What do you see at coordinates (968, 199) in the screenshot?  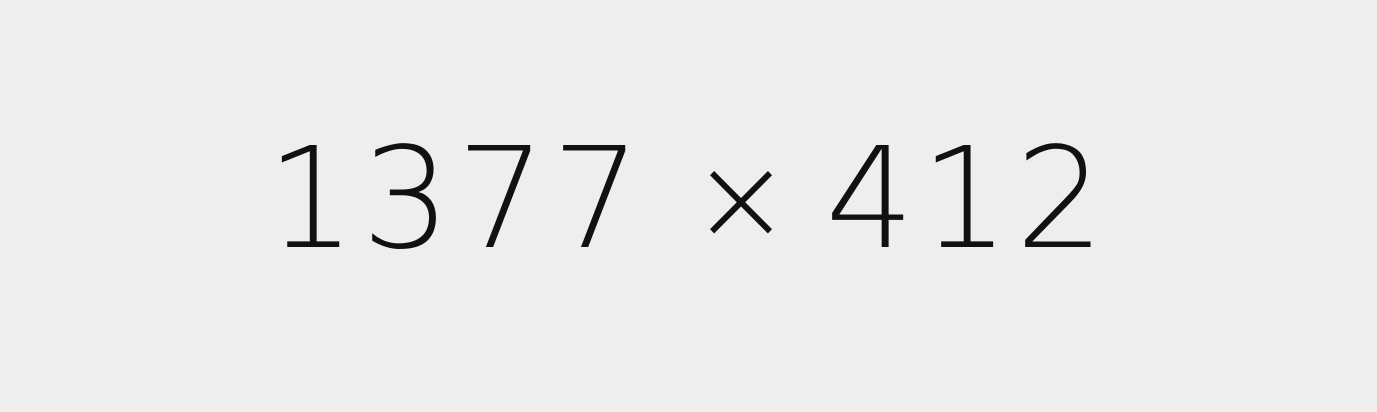 I see `height-value: 412` at bounding box center [968, 199].